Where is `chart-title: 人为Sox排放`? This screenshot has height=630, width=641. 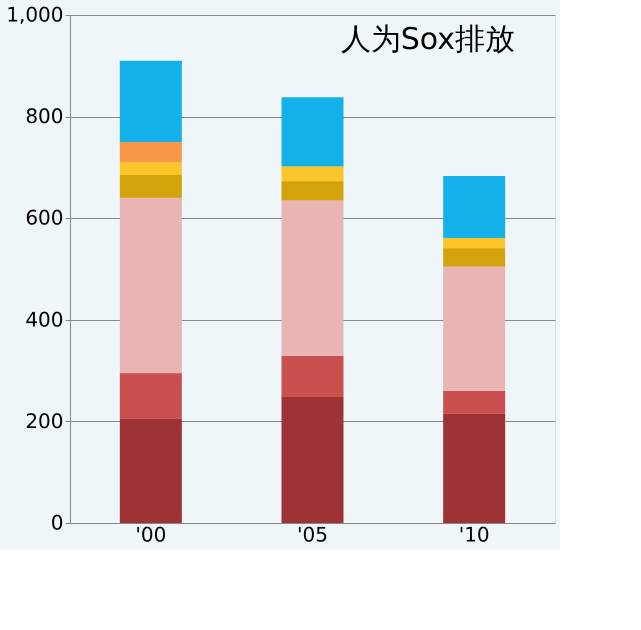
chart-title: 人为Sox排放 is located at coordinates (427, 39).